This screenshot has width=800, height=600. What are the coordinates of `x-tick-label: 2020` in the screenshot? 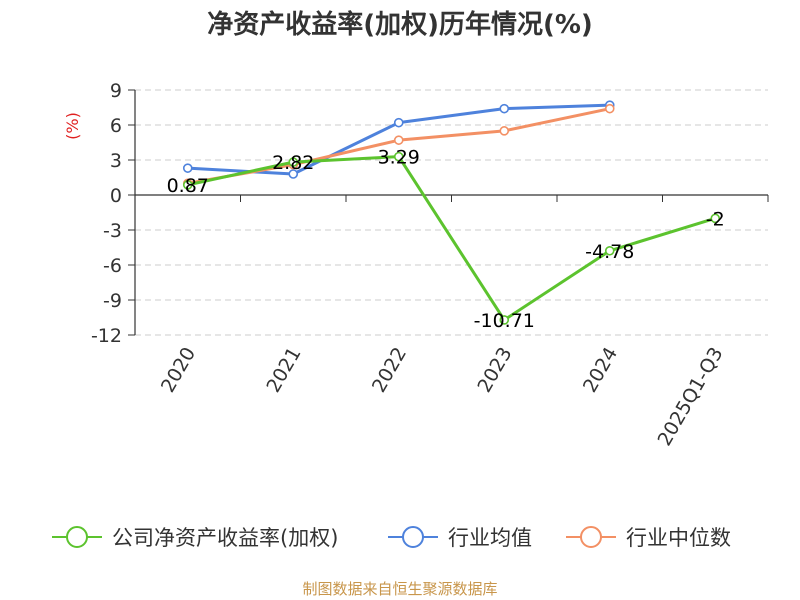 It's located at (178, 370).